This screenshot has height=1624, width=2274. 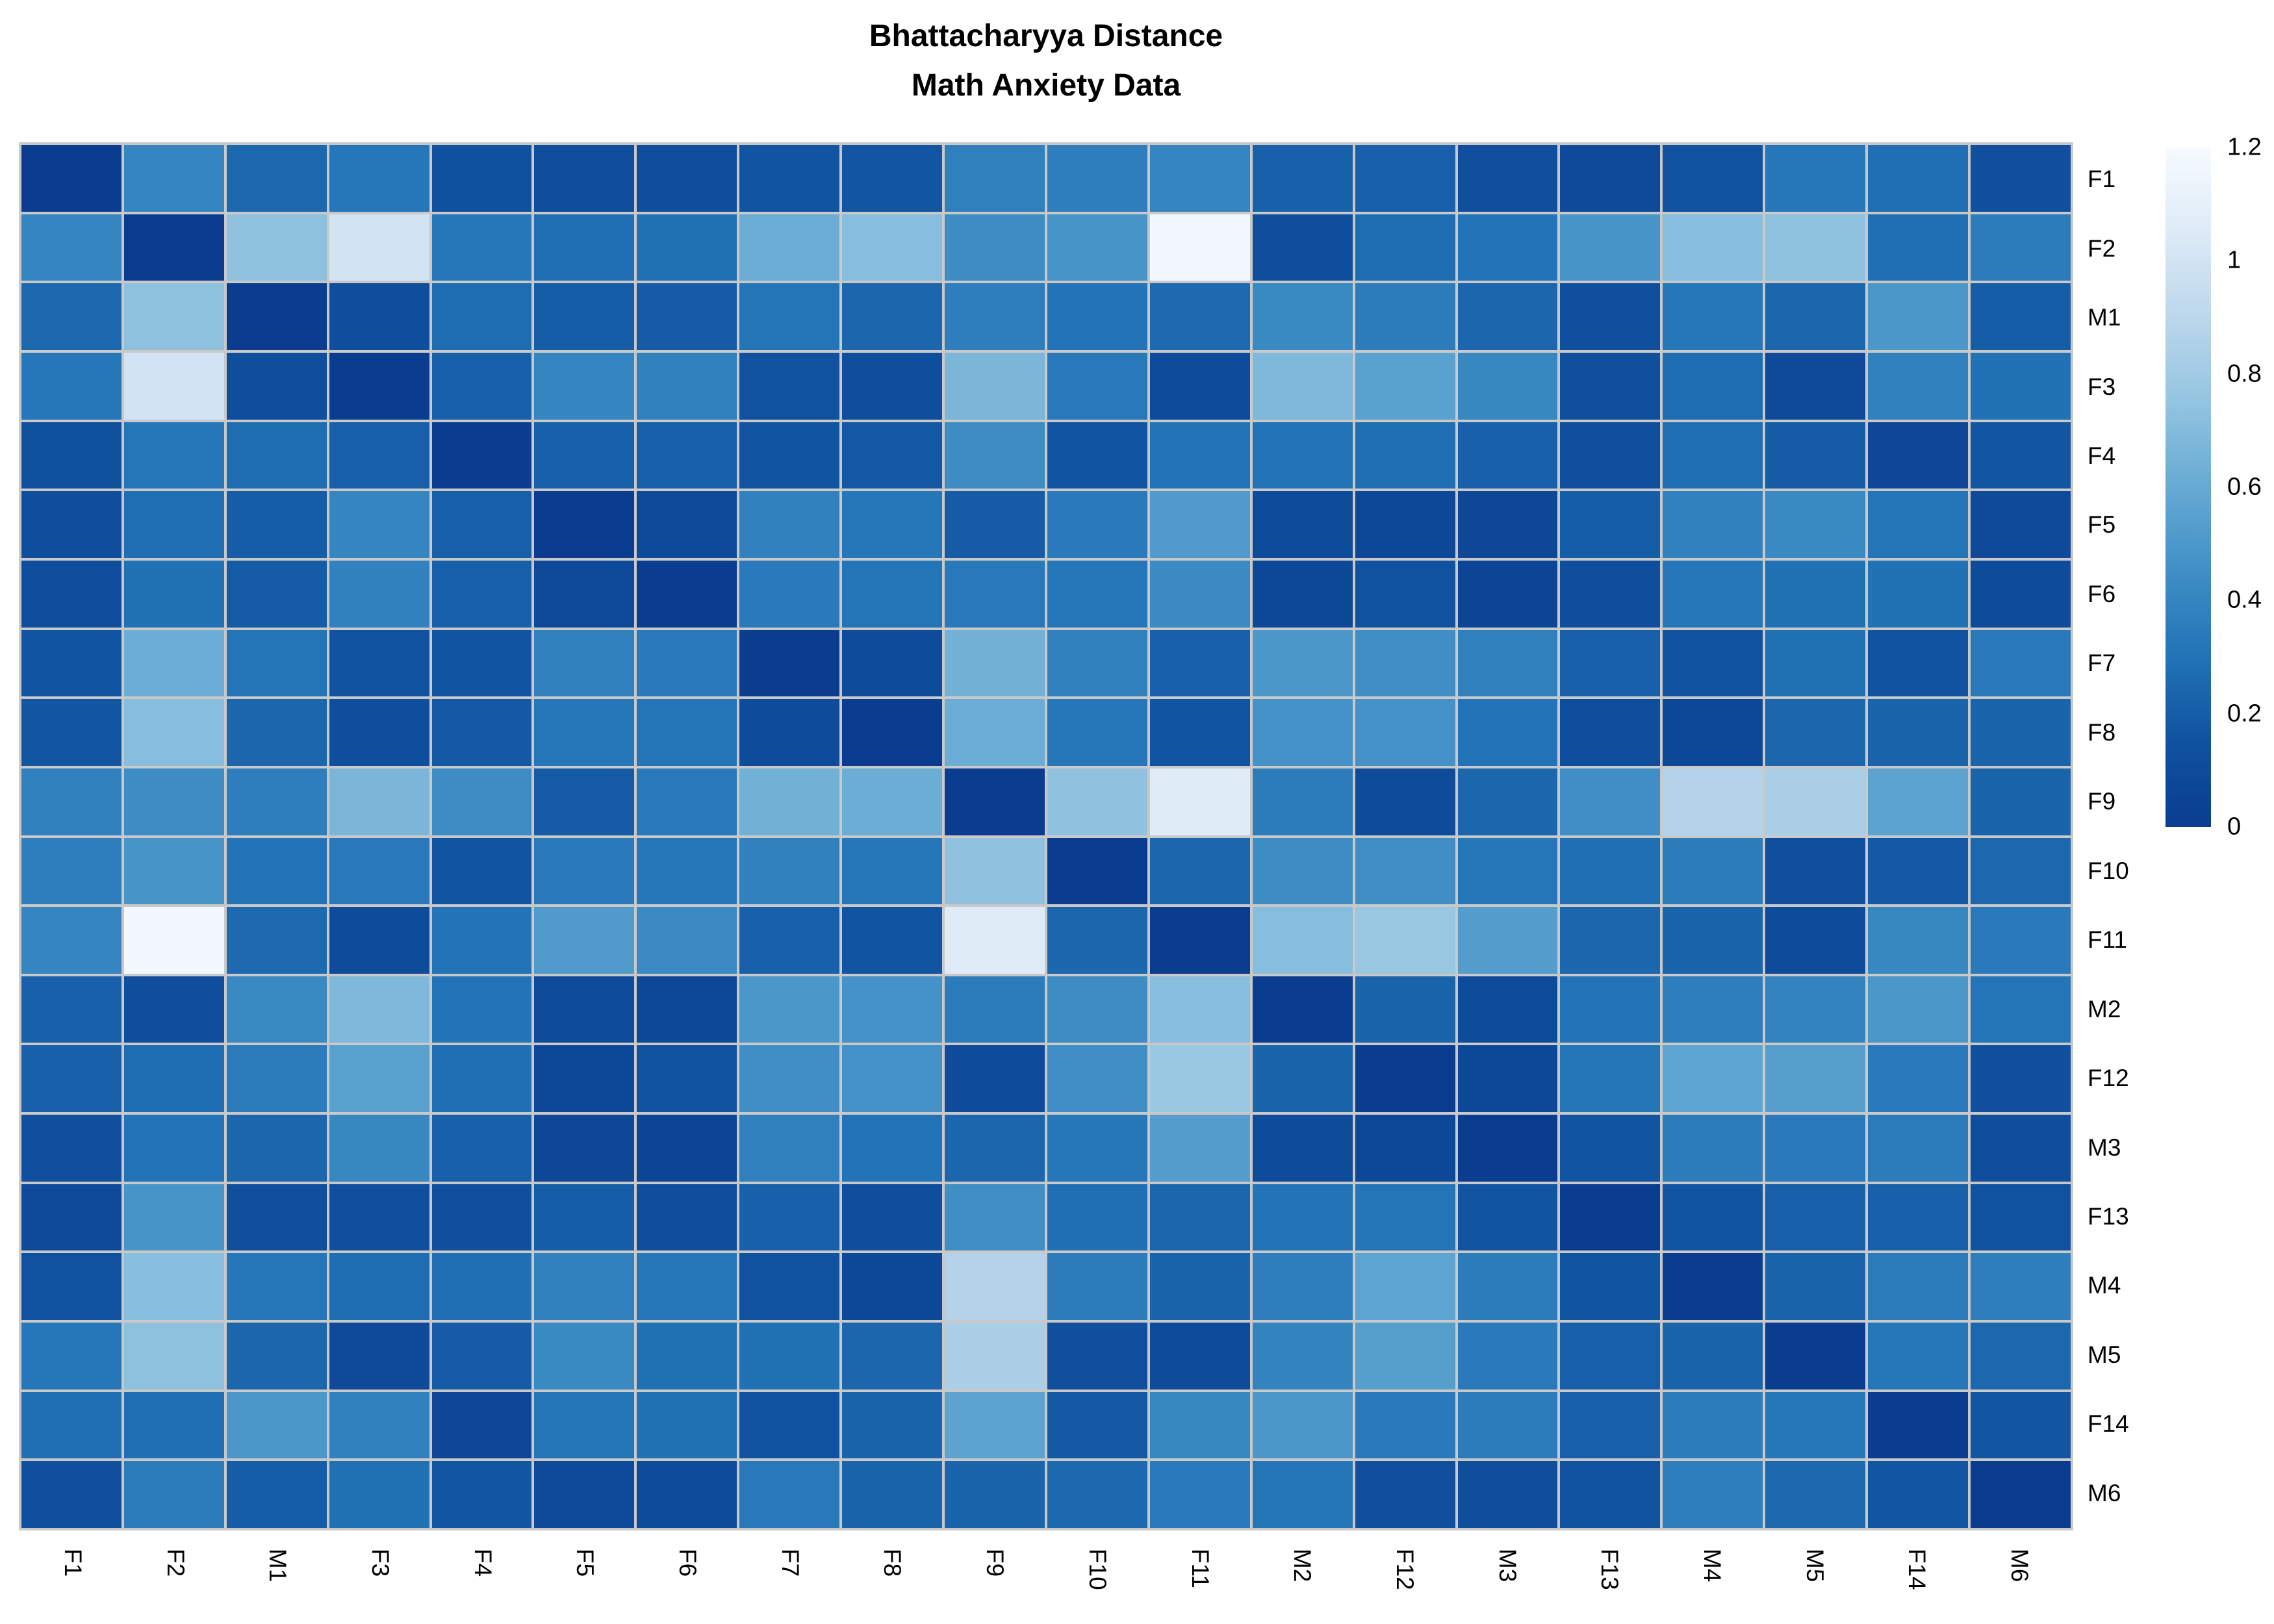 I want to click on row-tick-label: M1, so click(x=2104, y=317).